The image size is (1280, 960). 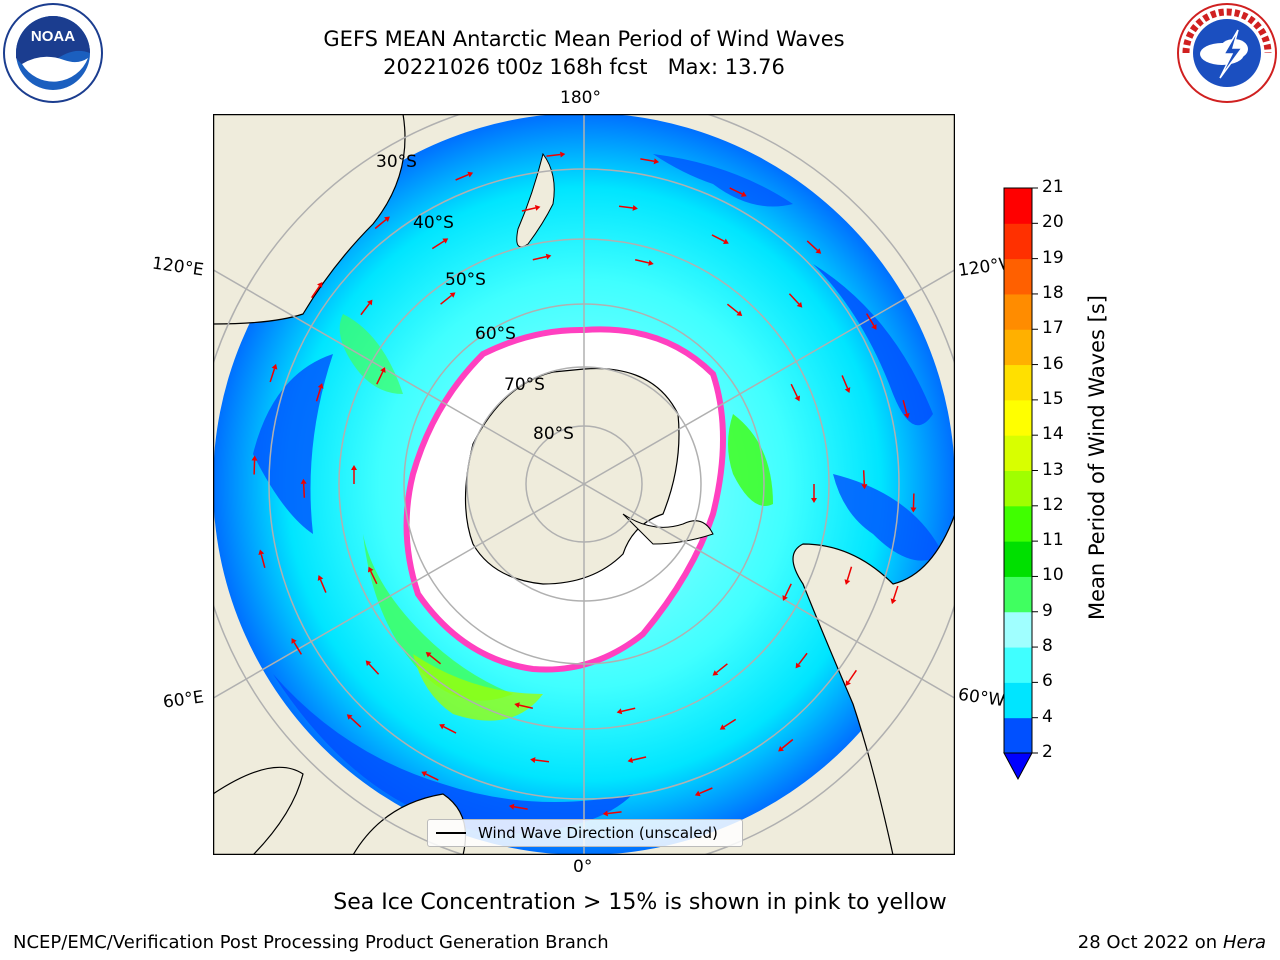 I want to click on colorbar-tick-label: 12, so click(x=1053, y=504).